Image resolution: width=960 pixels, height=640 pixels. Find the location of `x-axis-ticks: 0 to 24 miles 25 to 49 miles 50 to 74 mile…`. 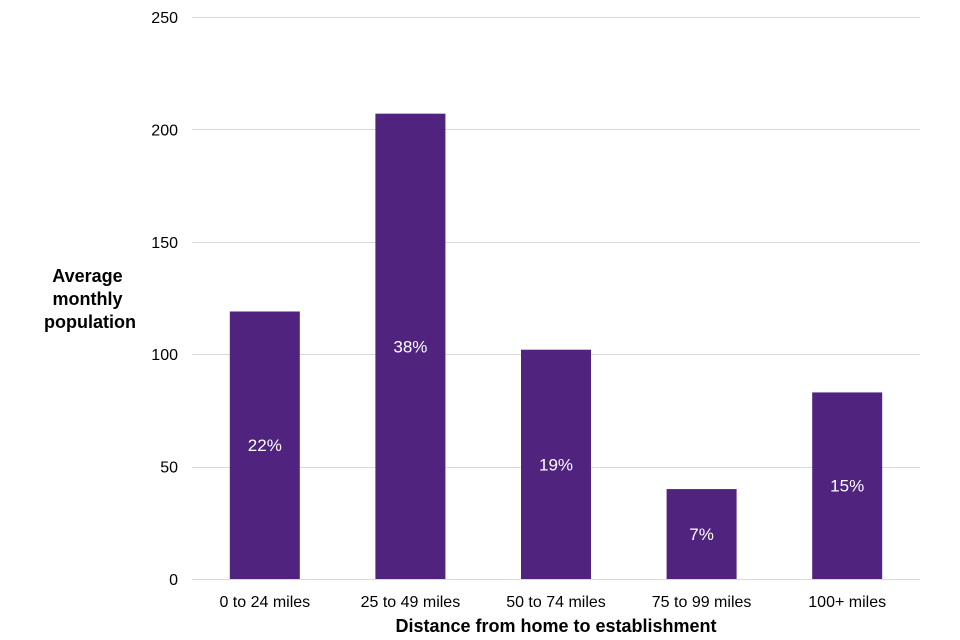

x-axis-ticks: 0 to 24 miles 25 to 49 miles 50 to 74 mile… is located at coordinates (552, 602).